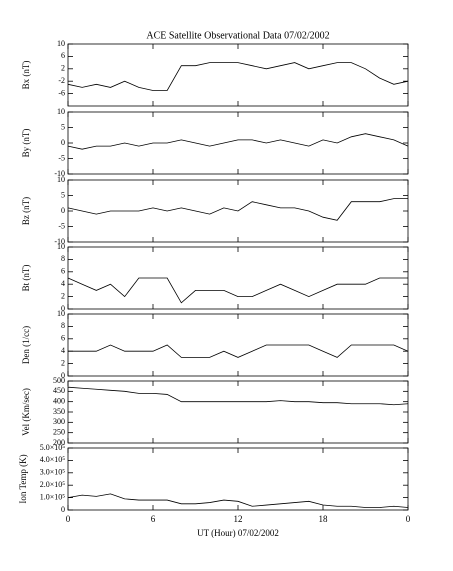  I want to click on y-tick-label: 500, so click(59, 380).